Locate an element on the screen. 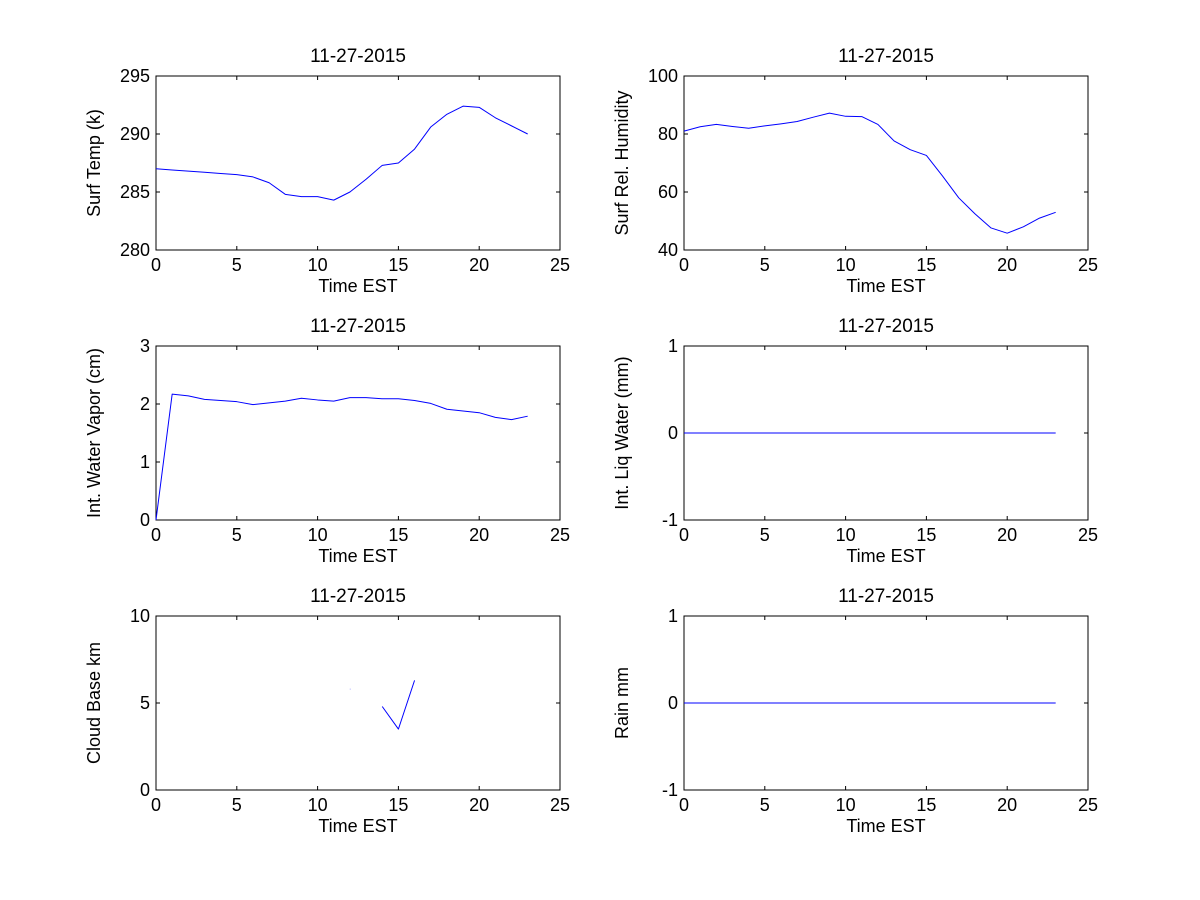 The image size is (1200, 900). y-axis-label: Int. Liq Water (mm) is located at coordinates (622, 432).